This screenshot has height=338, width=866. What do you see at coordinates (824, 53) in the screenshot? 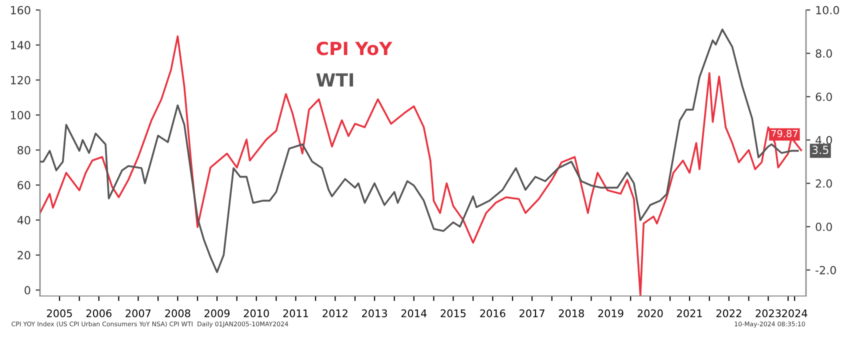
I see `y2-tick-label: 8.0` at bounding box center [824, 53].